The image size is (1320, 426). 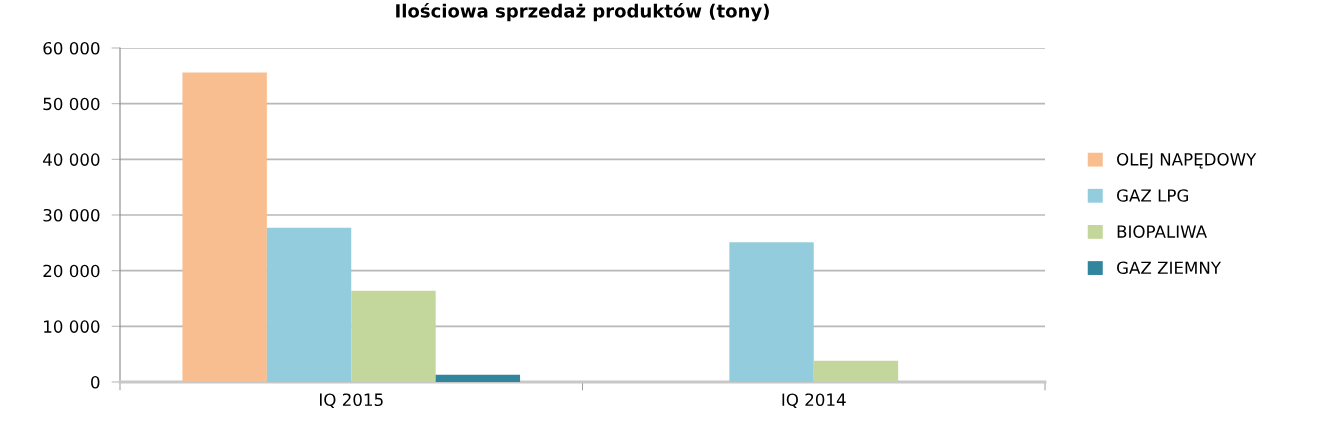 What do you see at coordinates (71, 104) in the screenshot?
I see `y-tick-label: 50 000` at bounding box center [71, 104].